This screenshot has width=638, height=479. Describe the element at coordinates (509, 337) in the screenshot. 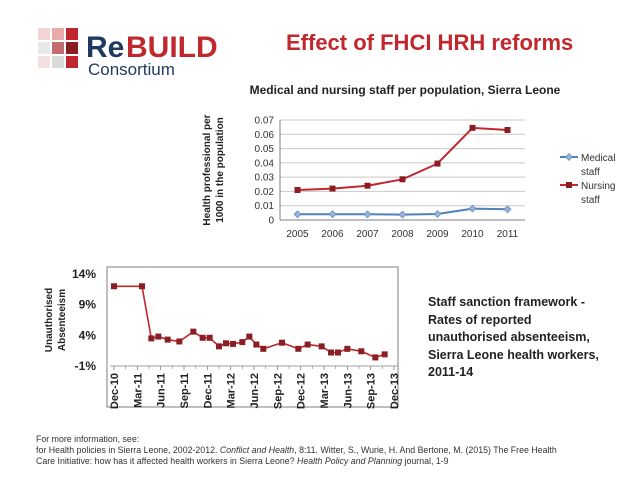

I see `description-line: unauthorised absenteeism,` at that location.